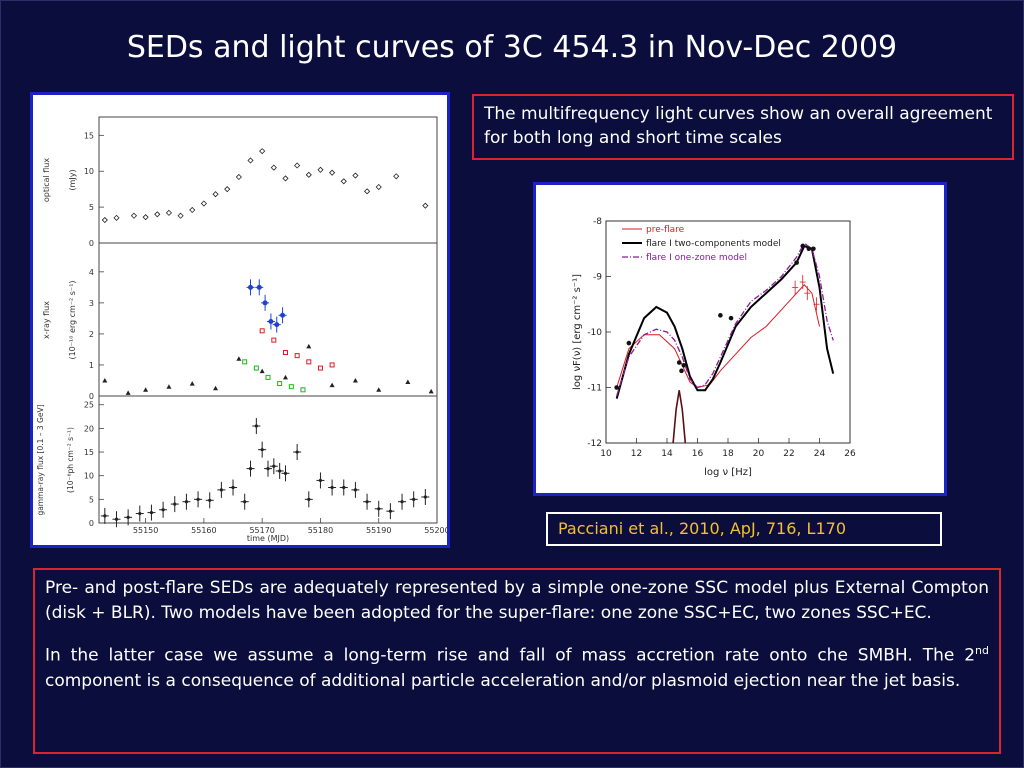 The height and width of the screenshot is (768, 1024). Describe the element at coordinates (89, 452) in the screenshot. I see `gamma-ytick-label: 15` at that location.